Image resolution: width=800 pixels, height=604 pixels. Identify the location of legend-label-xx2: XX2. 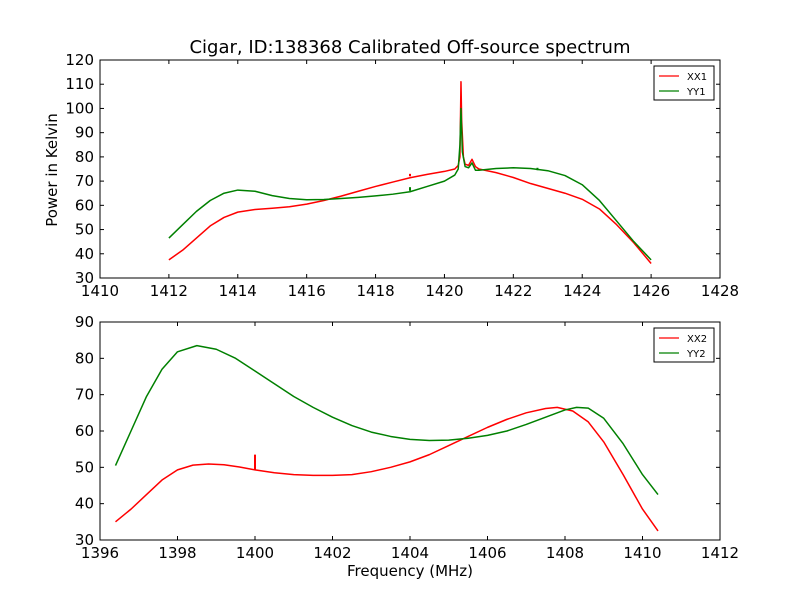
(697, 339).